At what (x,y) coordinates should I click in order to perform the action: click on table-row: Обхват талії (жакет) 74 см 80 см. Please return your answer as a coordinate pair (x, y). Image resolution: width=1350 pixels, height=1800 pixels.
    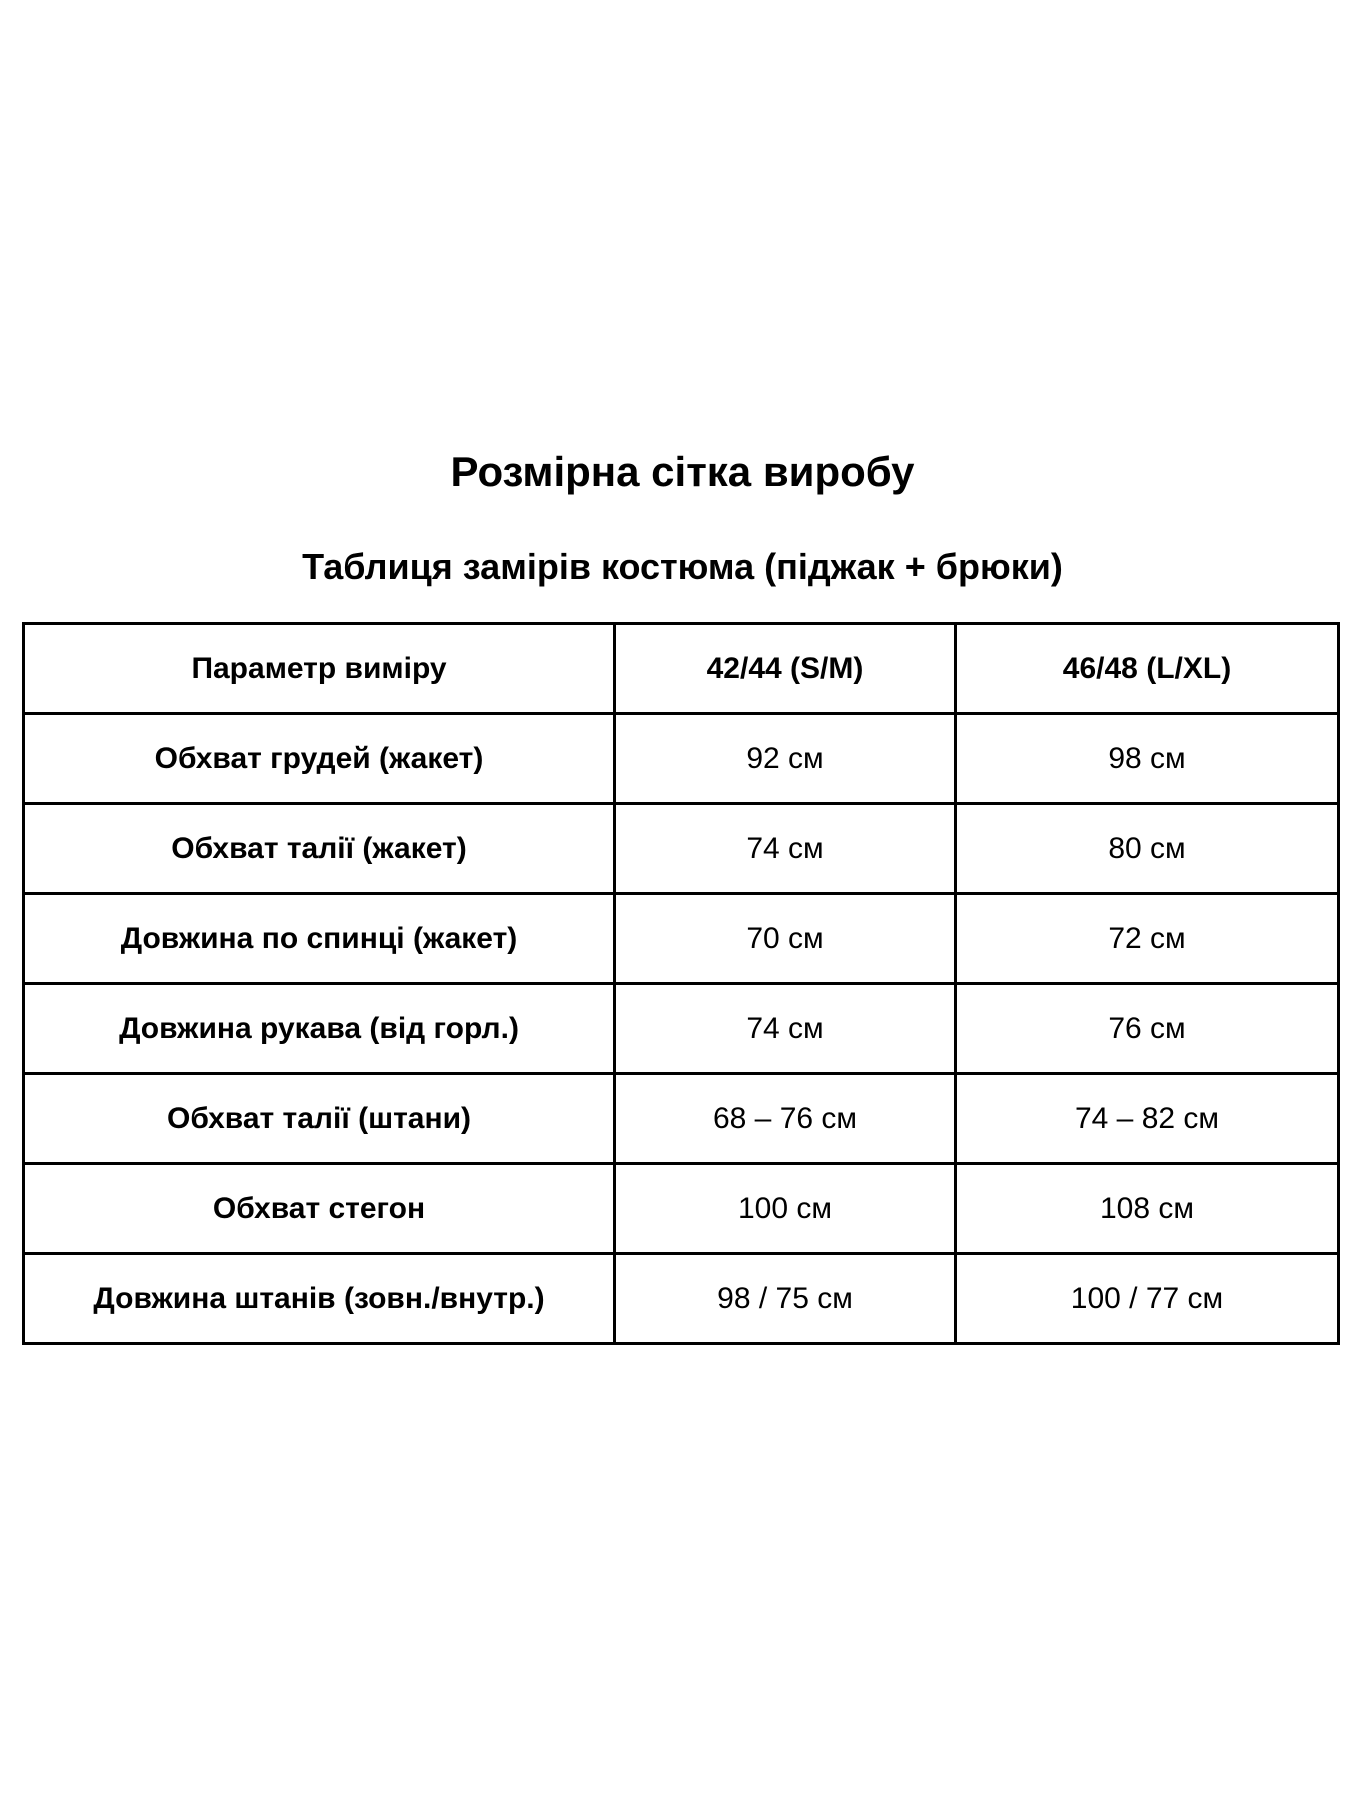
    Looking at the image, I should click on (681, 848).